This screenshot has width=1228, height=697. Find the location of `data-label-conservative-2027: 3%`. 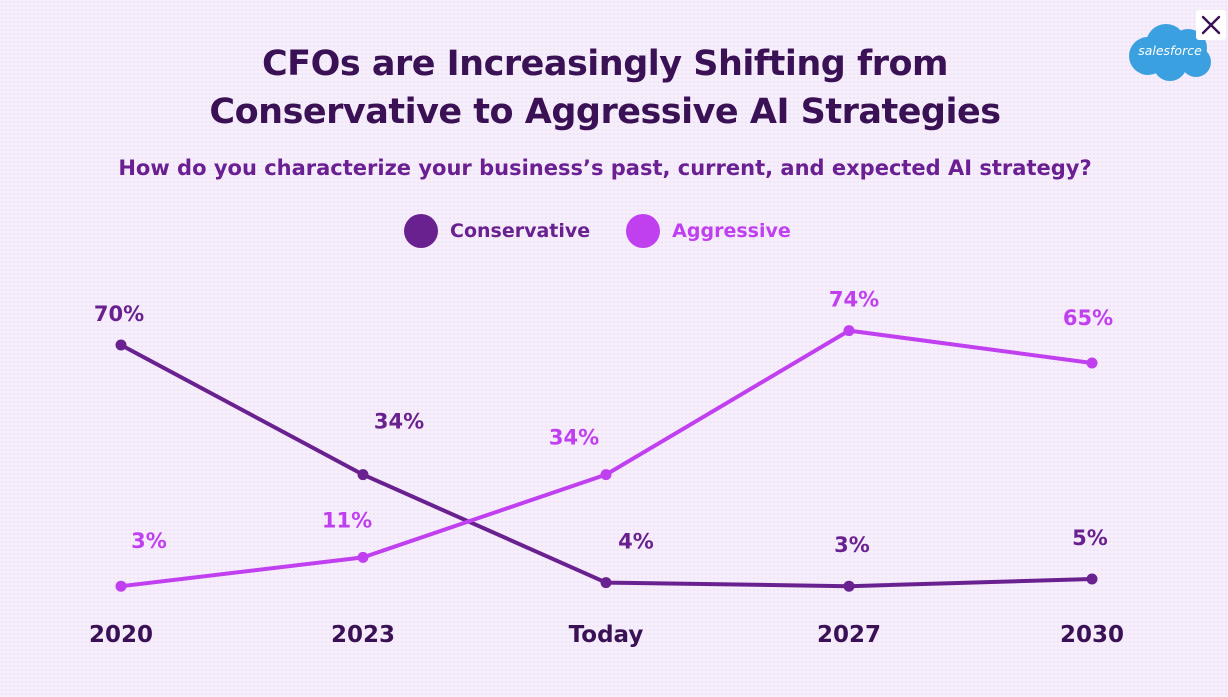

data-label-conservative-2027: 3% is located at coordinates (852, 545).